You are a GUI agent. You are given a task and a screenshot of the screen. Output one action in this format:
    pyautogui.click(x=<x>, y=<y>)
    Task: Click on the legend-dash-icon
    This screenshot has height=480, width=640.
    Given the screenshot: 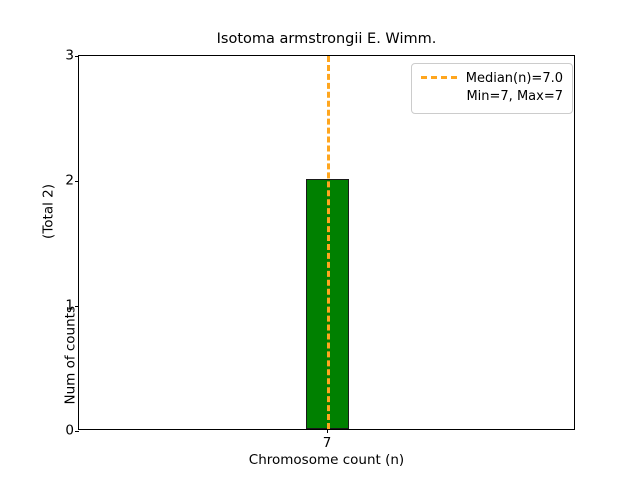 What is the action you would take?
    pyautogui.click(x=438, y=77)
    